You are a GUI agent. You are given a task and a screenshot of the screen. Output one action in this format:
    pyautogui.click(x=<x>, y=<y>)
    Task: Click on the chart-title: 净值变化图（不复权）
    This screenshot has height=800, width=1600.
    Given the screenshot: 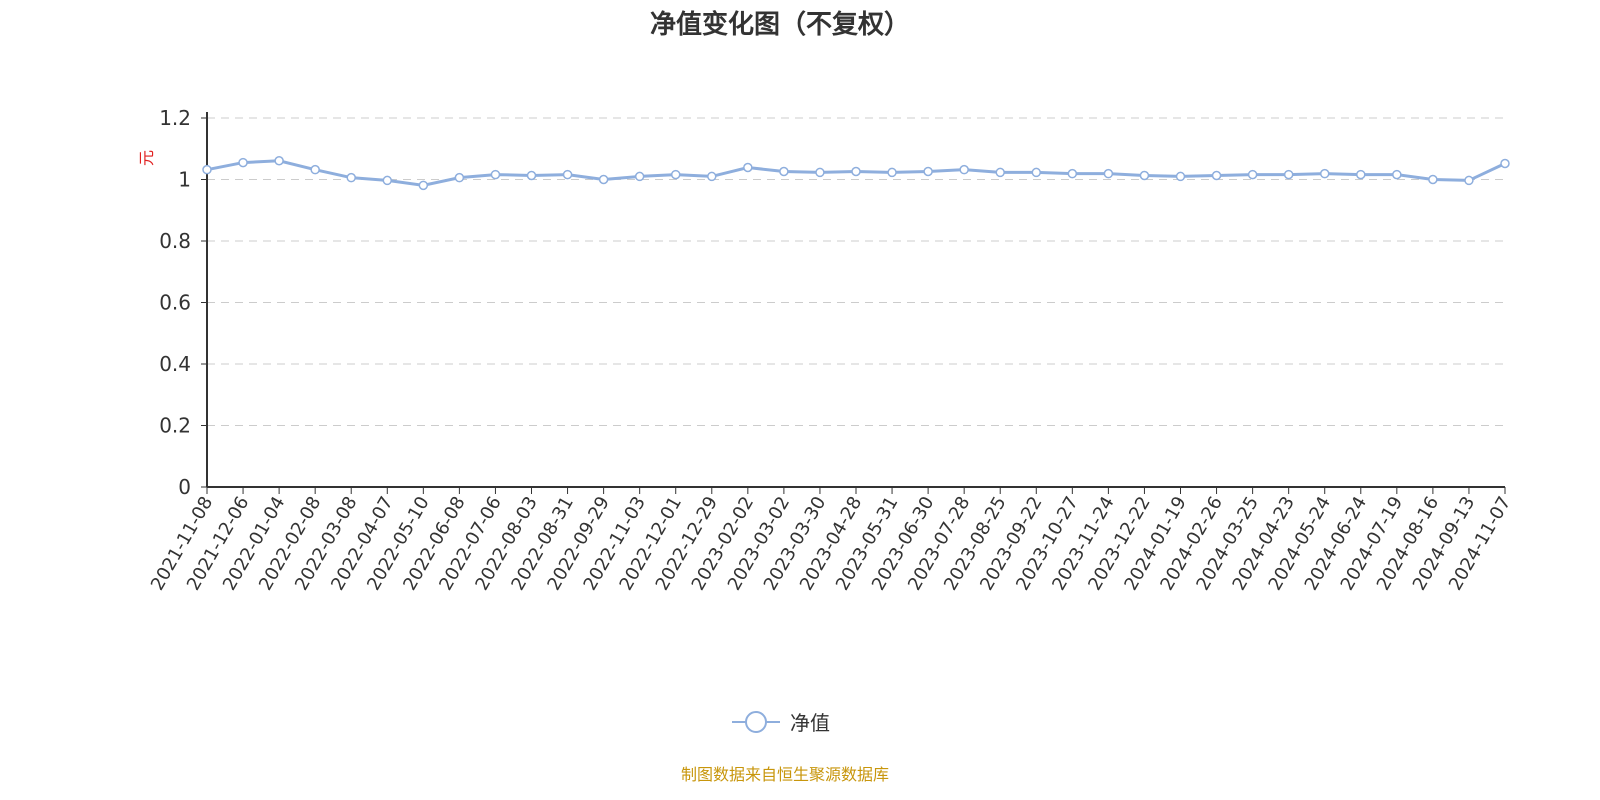 What is the action you would take?
    pyautogui.click(x=780, y=24)
    